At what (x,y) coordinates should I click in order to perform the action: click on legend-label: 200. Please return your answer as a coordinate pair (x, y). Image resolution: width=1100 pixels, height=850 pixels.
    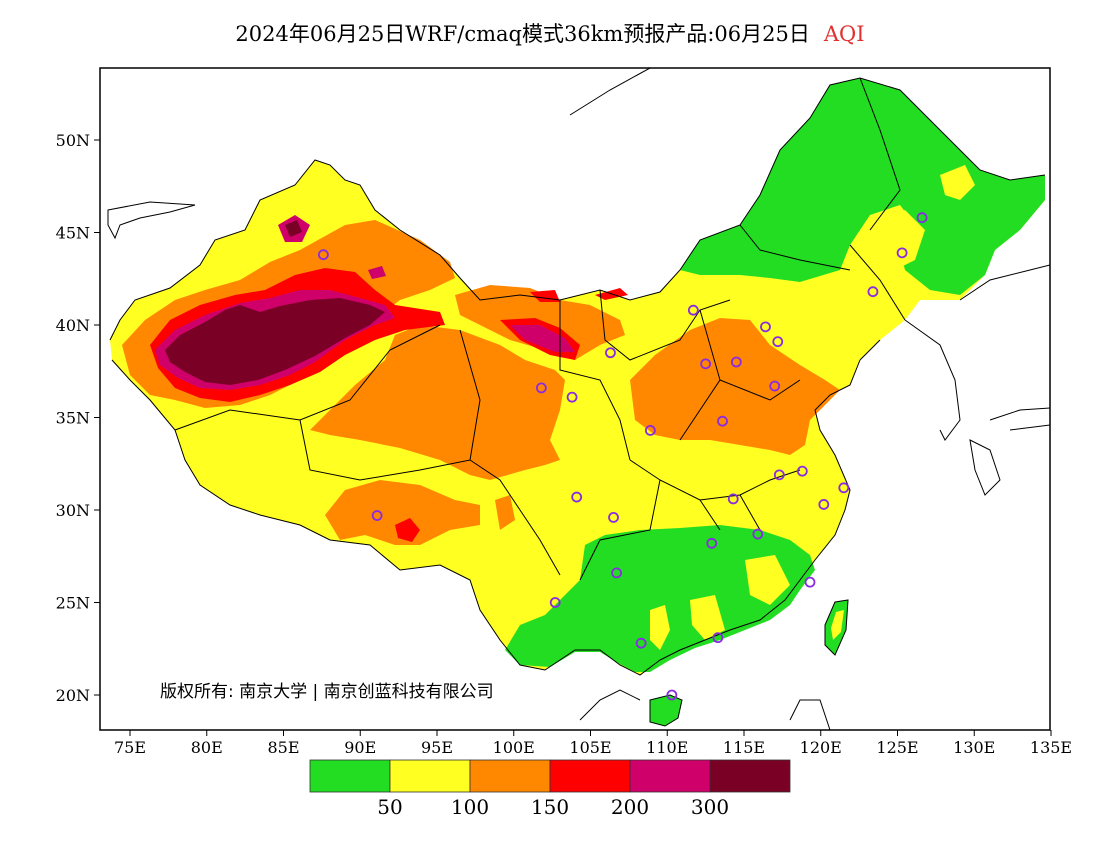
    Looking at the image, I should click on (630, 807).